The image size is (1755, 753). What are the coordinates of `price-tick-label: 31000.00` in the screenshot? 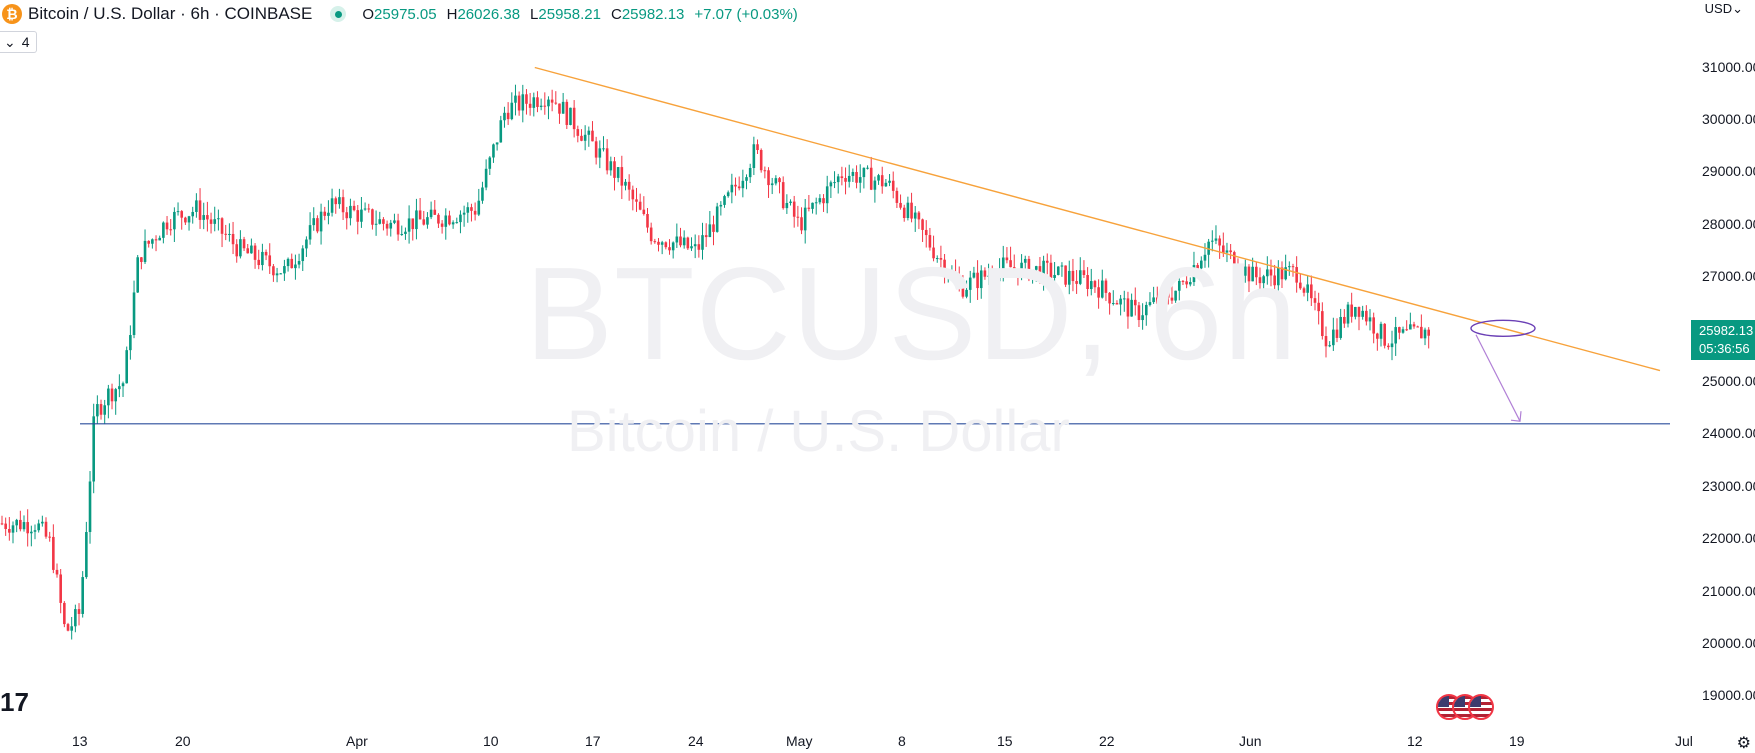 It's located at (1728, 66).